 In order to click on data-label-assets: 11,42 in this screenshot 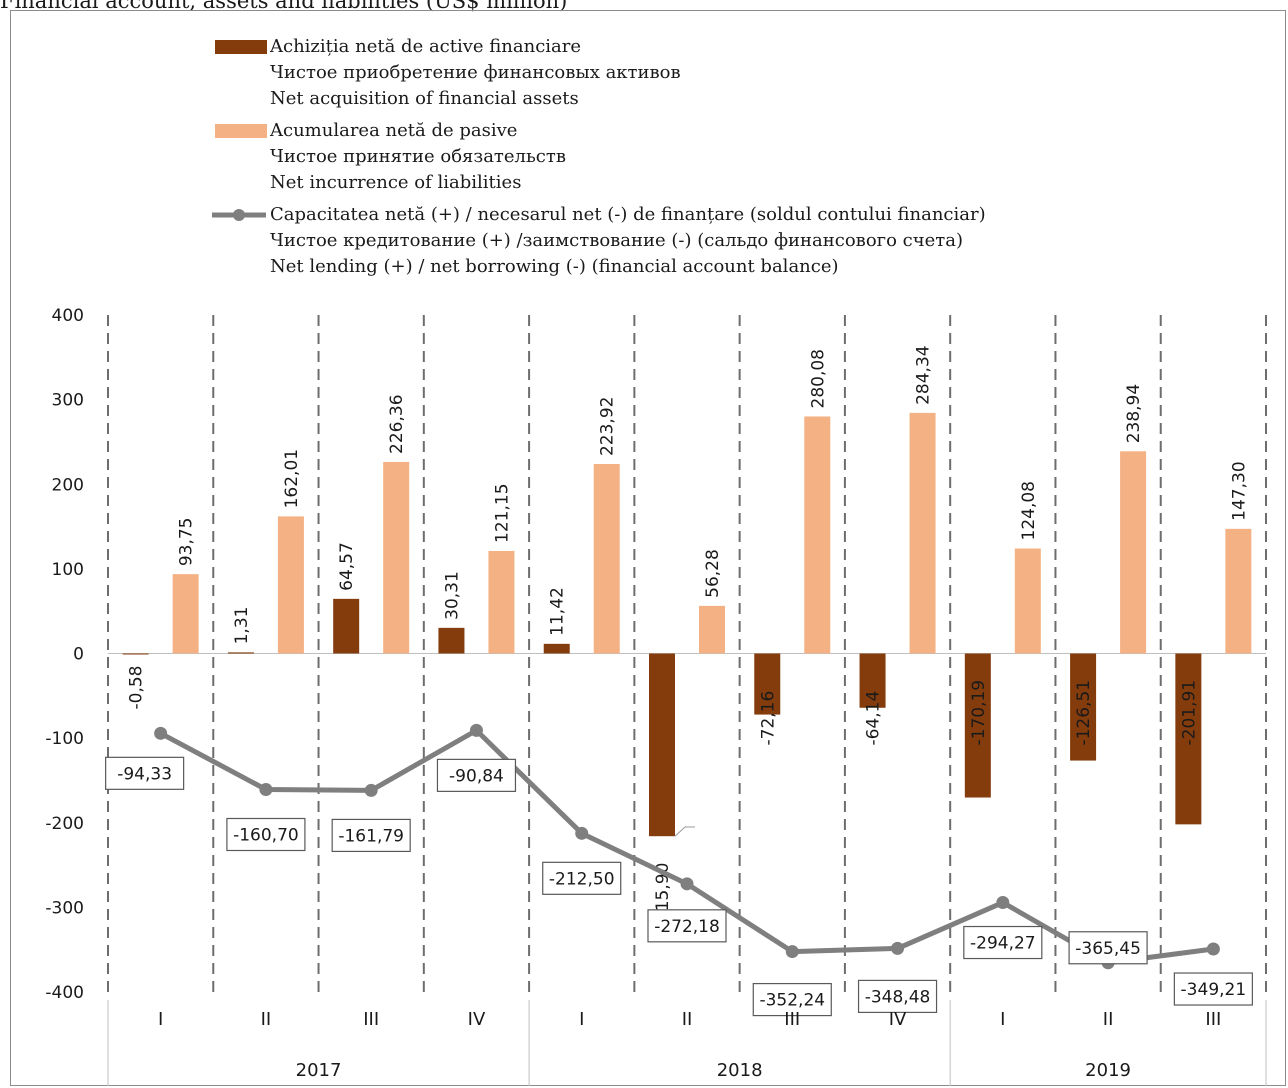, I will do `click(558, 611)`.